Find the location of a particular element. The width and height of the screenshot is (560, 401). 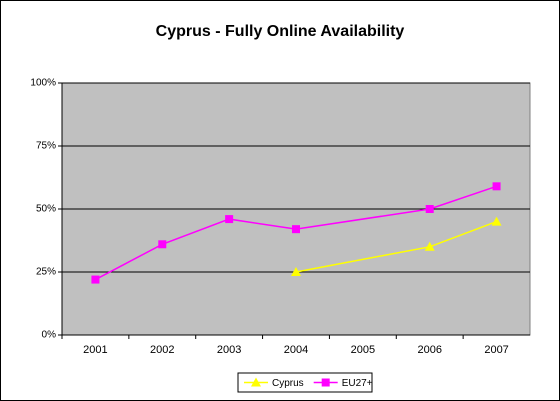

x-tick-label: 2004 is located at coordinates (296, 350).